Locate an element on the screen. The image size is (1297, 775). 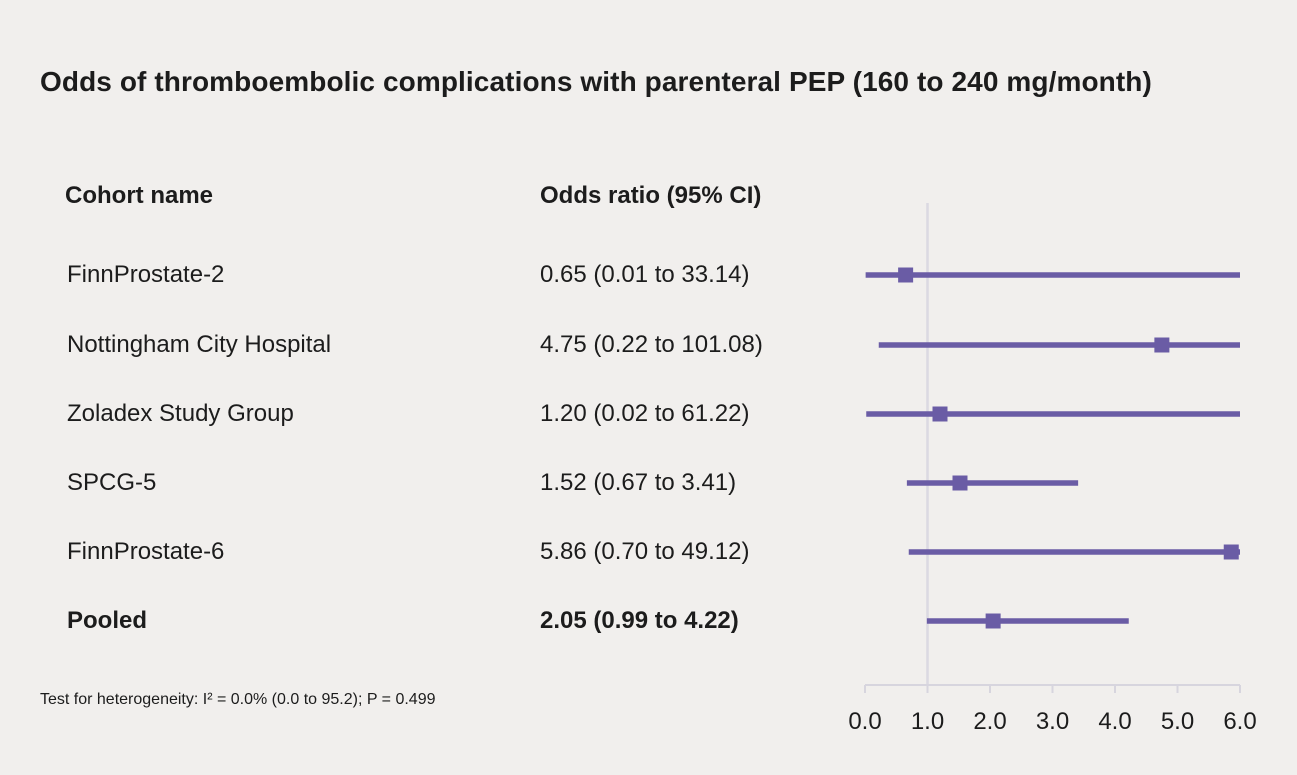
cohort-name: Zoladex Study Group is located at coordinates (180, 413).